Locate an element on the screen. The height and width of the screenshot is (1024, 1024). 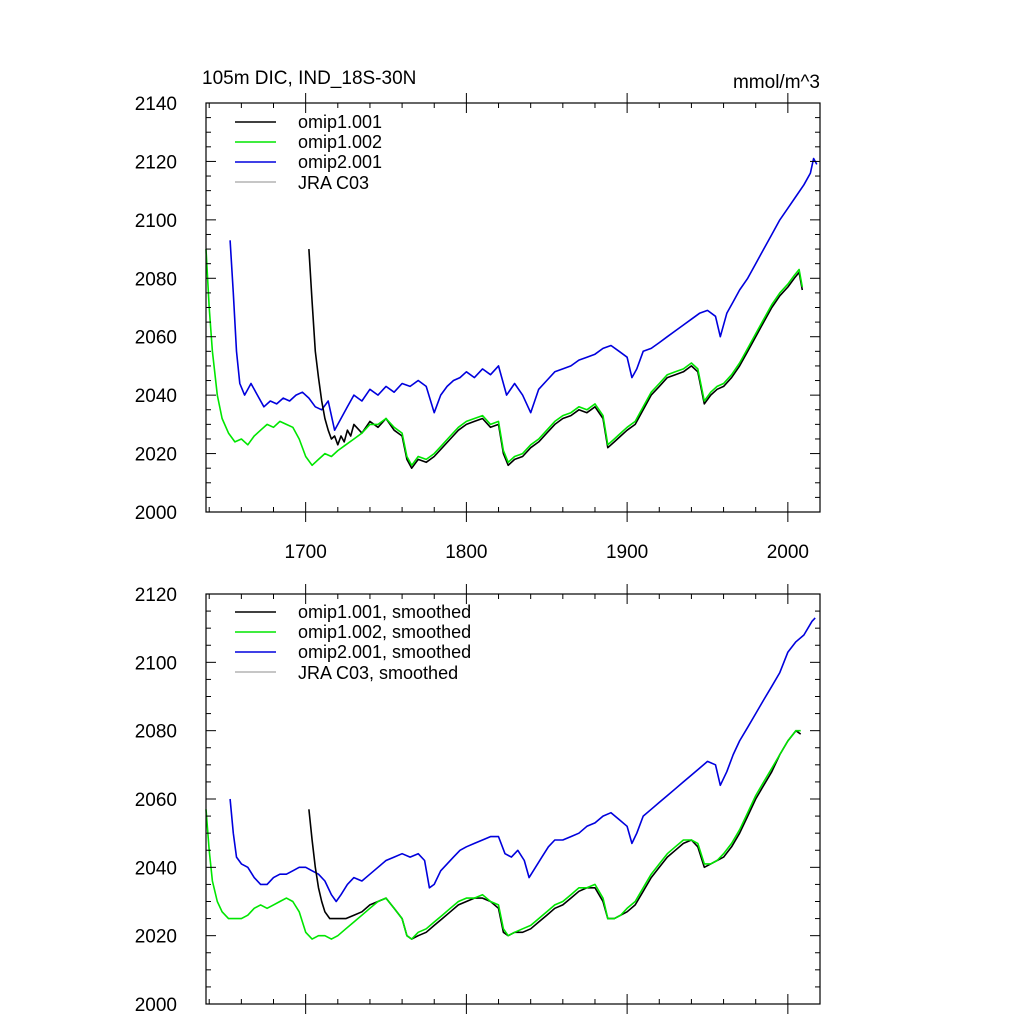
top-panel-units: mmol/m^3 is located at coordinates (776, 82).